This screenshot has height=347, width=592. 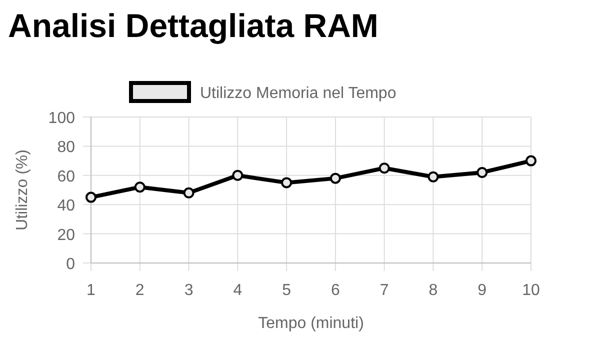 What do you see at coordinates (384, 290) in the screenshot?
I see `x-tick-label: 7` at bounding box center [384, 290].